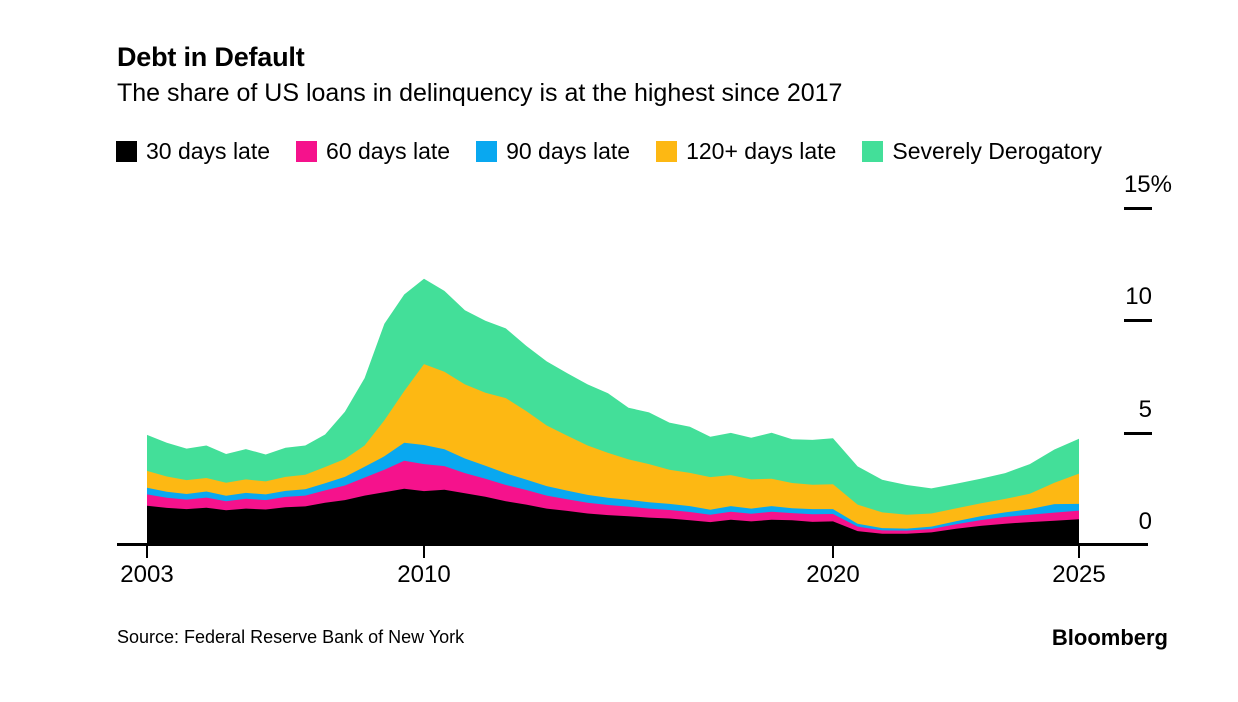 The width and height of the screenshot is (1238, 702). I want to click on legend-swatch-60-days-late, so click(307, 151).